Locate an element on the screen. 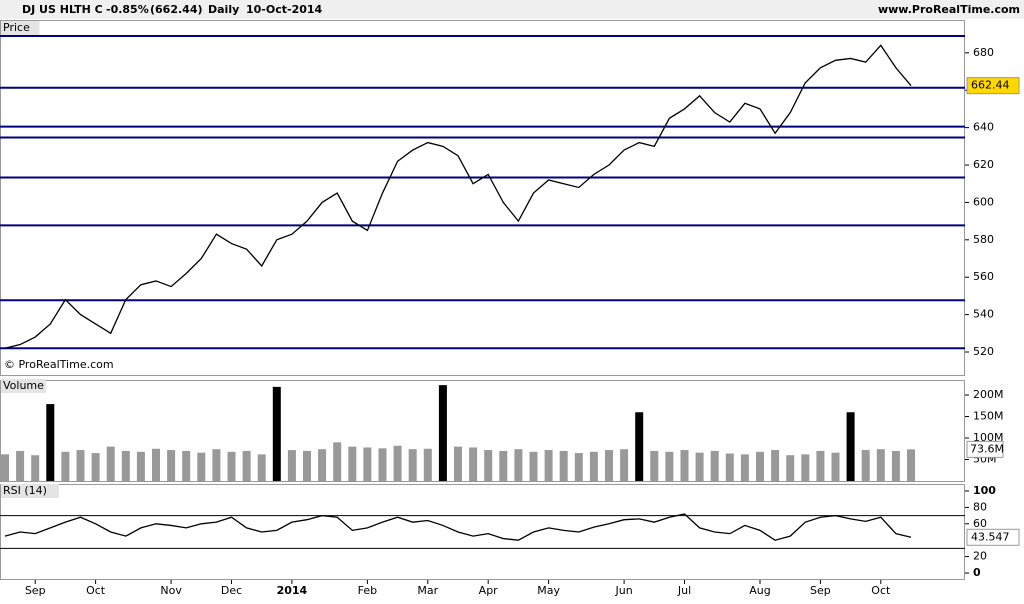  y-tick-label: 60 is located at coordinates (980, 523).